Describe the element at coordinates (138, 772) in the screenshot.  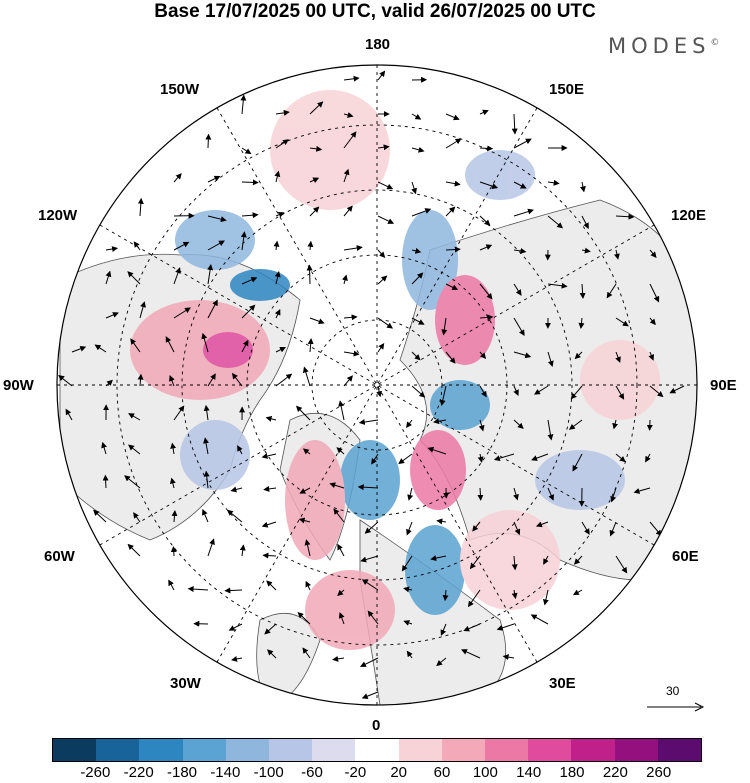
I see `colorbar-tick-label: -220` at that location.